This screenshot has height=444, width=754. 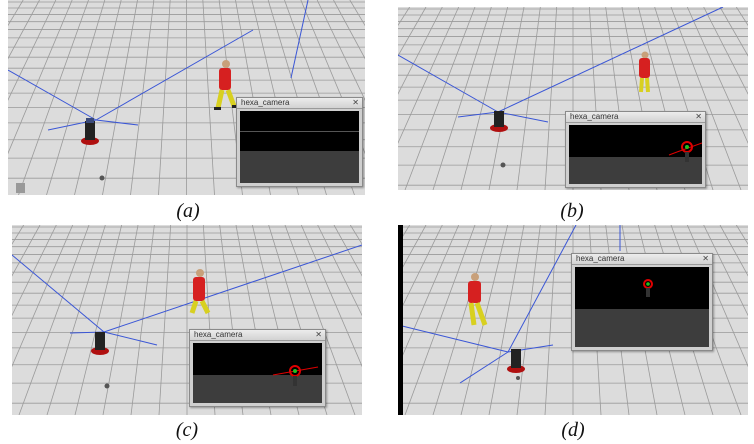 What do you see at coordinates (20, 188) in the screenshot?
I see `corner-indicator` at bounding box center [20, 188].